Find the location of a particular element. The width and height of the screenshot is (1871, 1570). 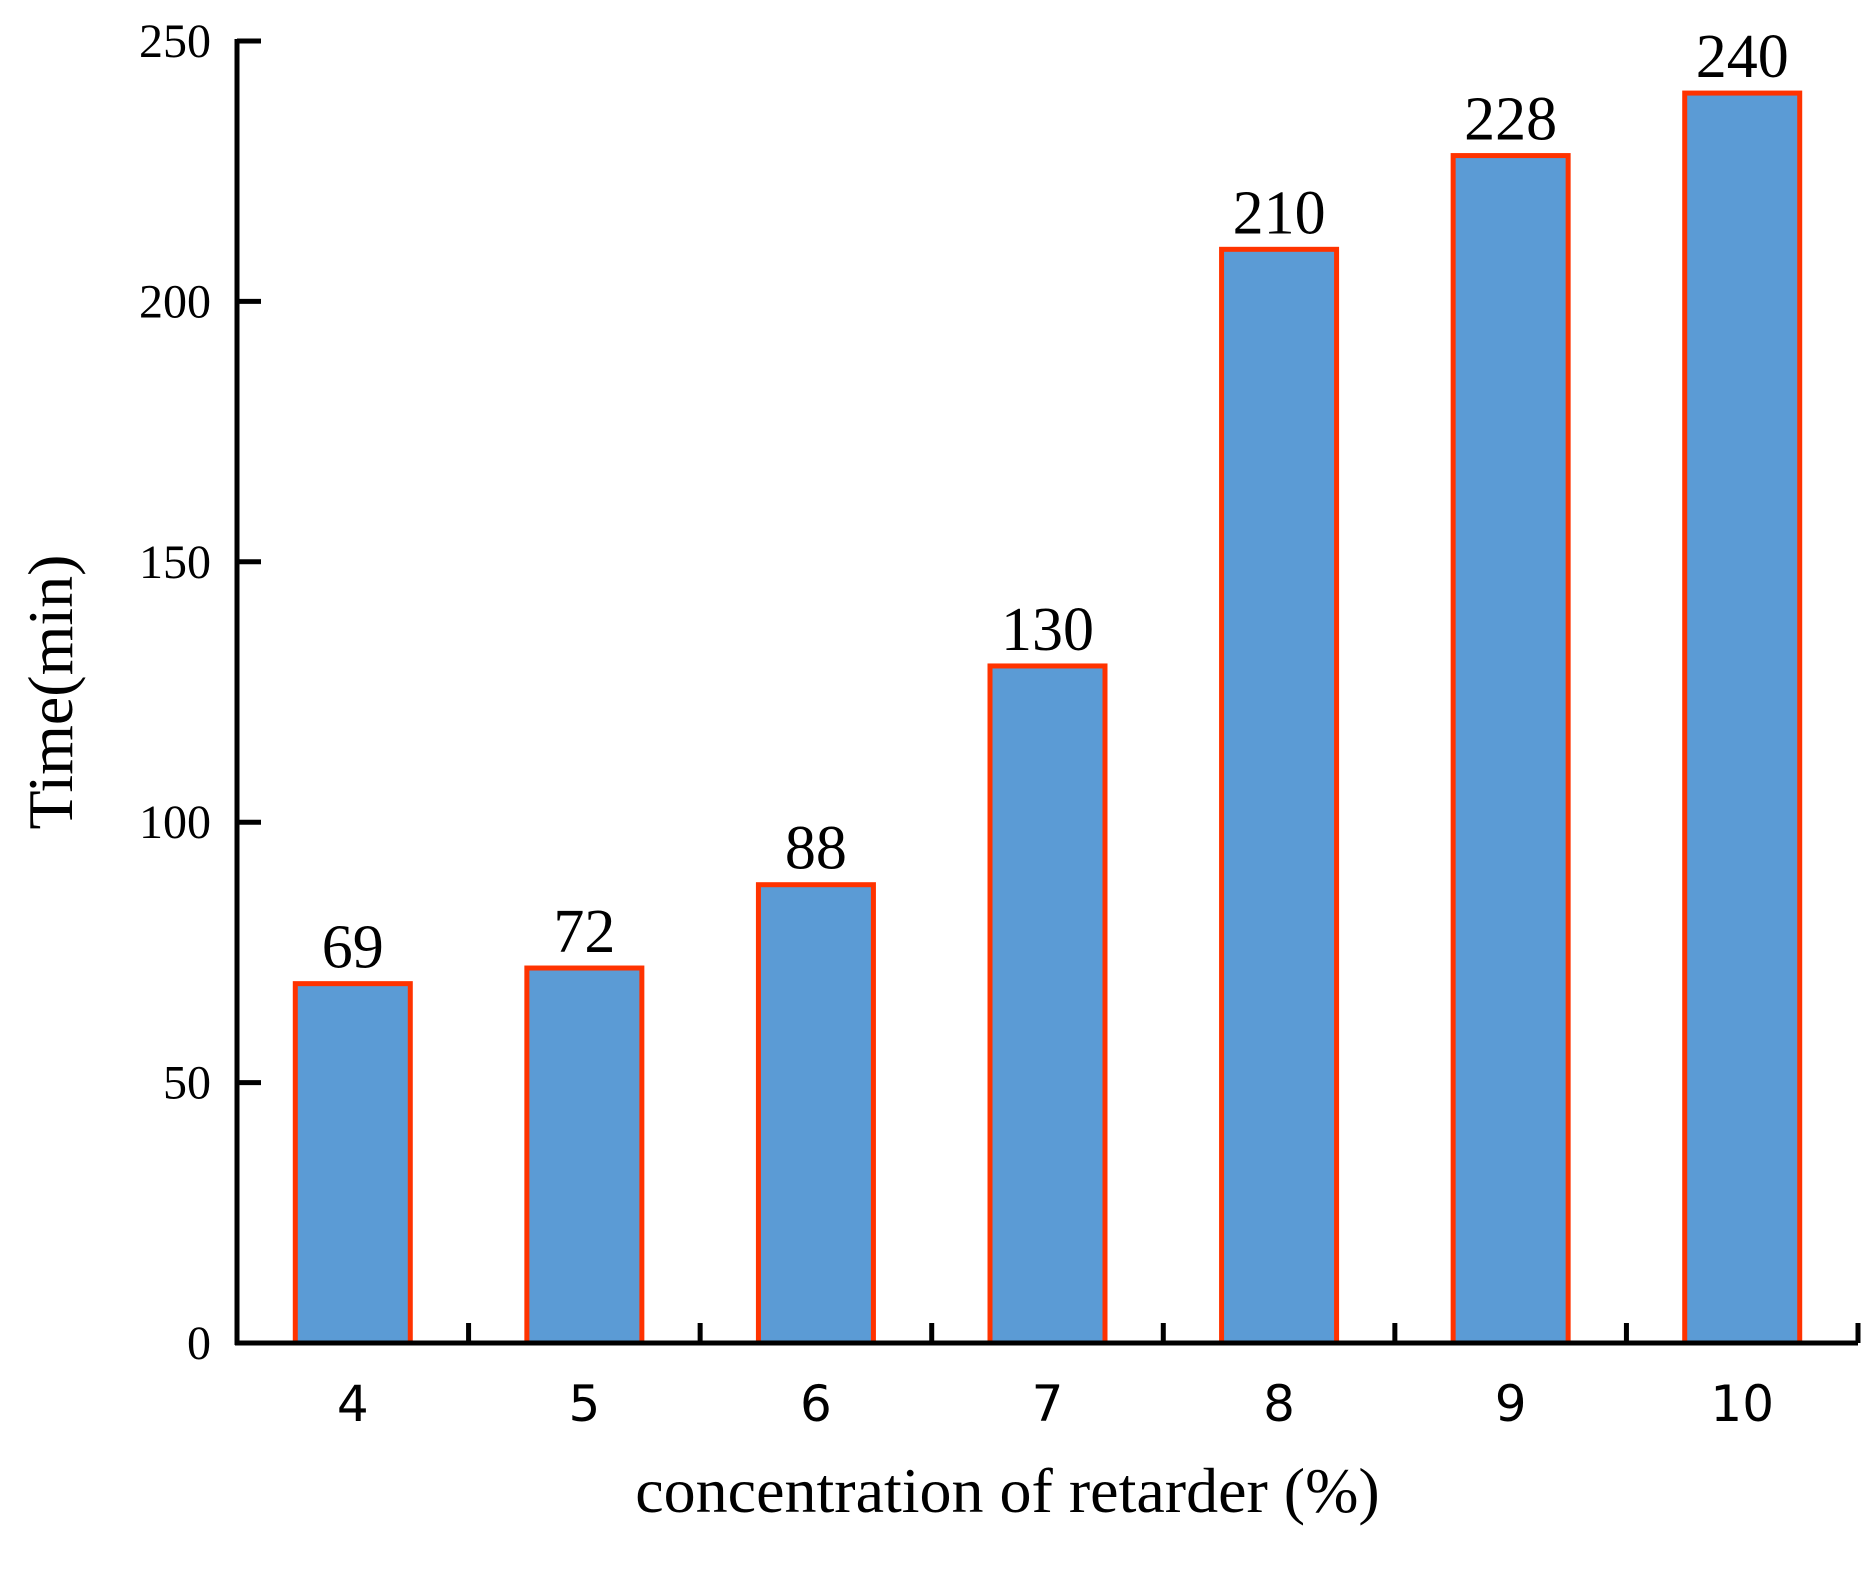

y-tick-label-200: 200 is located at coordinates (175, 301).